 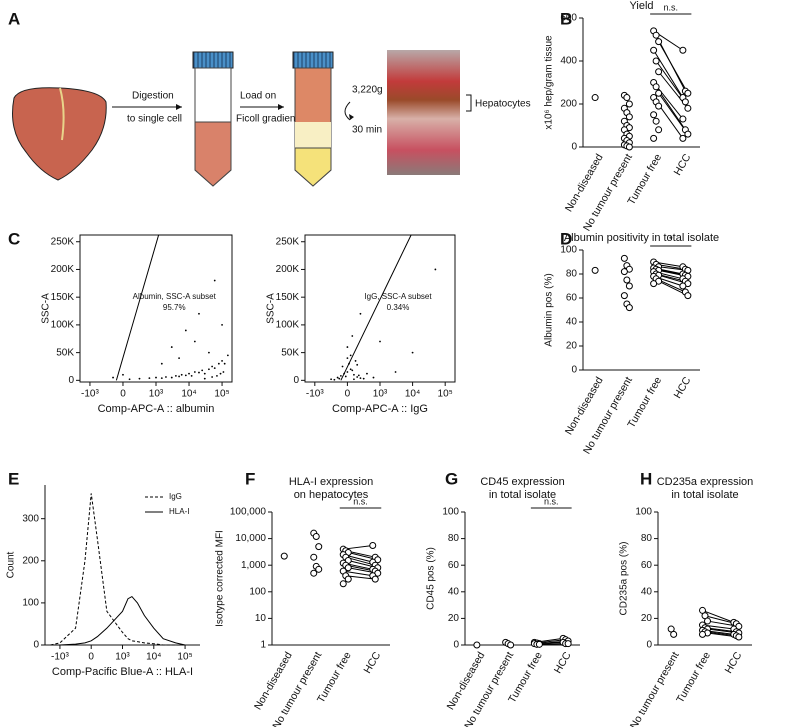 What do you see at coordinates (566, 238) in the screenshot?
I see `panel-label: D` at bounding box center [566, 238].